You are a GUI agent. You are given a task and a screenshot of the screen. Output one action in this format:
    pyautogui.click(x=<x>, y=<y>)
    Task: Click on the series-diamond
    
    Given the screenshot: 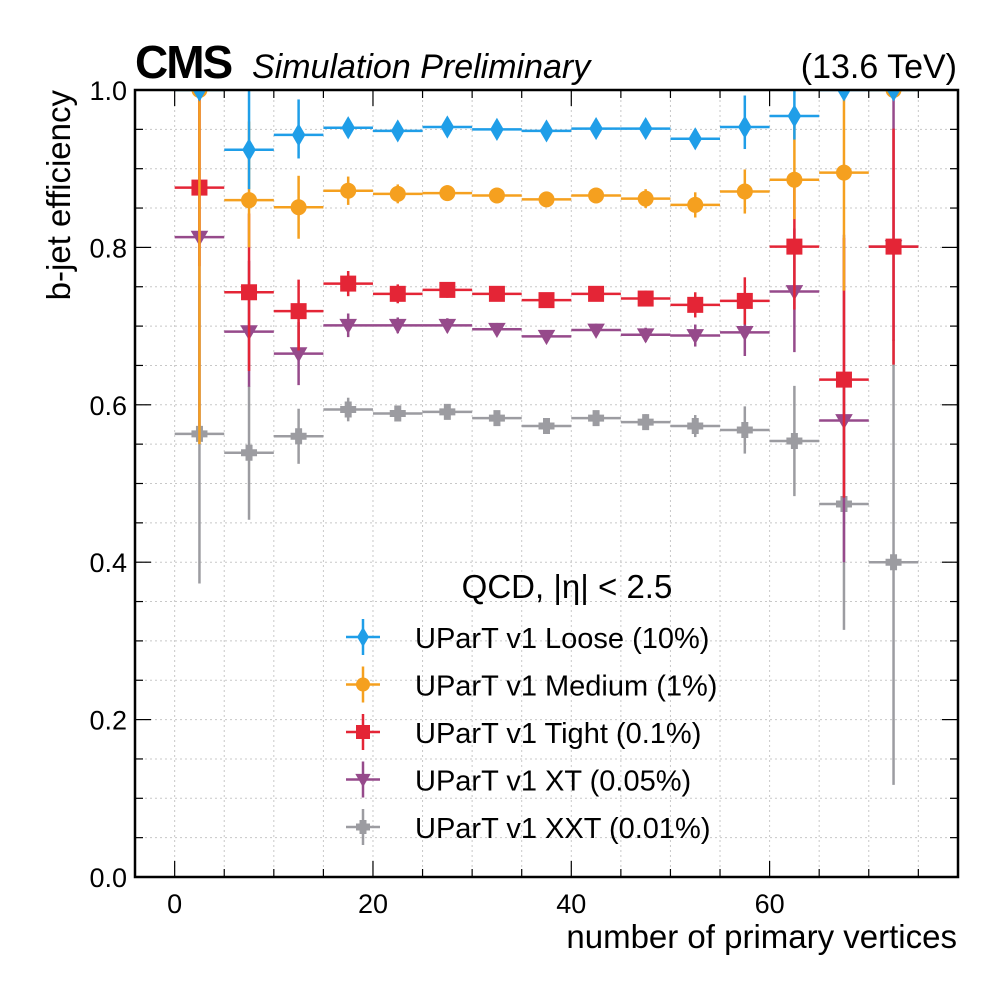 What is the action you would take?
    pyautogui.click(x=546, y=140)
    